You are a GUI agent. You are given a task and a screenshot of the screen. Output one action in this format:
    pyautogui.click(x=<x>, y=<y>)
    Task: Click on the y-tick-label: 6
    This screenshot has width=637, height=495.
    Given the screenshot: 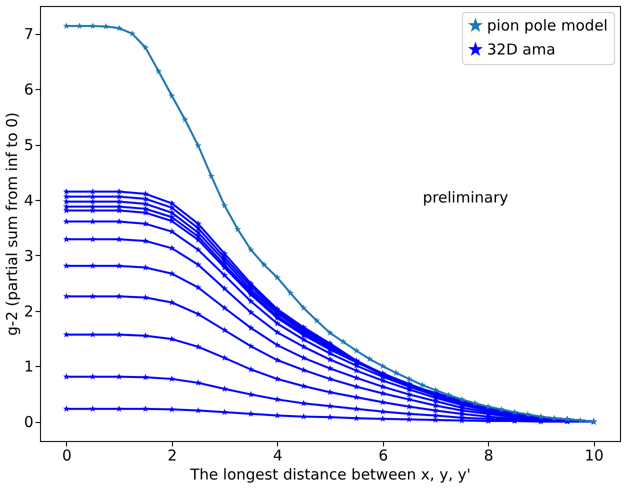 What is the action you would take?
    pyautogui.click(x=29, y=89)
    